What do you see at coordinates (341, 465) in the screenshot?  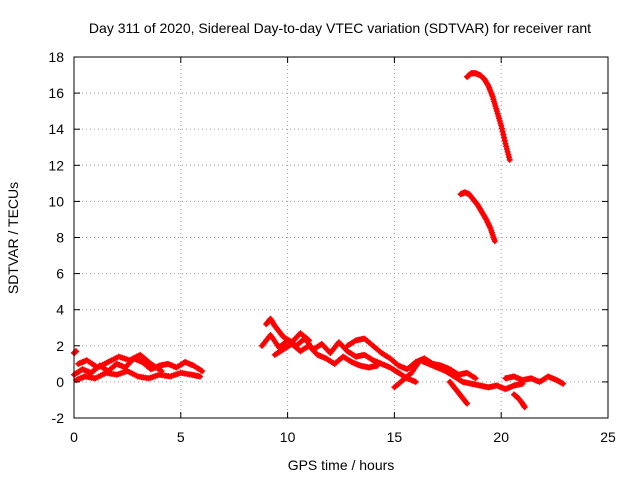 I see `x-axis-label: GPS time / hours` at bounding box center [341, 465].